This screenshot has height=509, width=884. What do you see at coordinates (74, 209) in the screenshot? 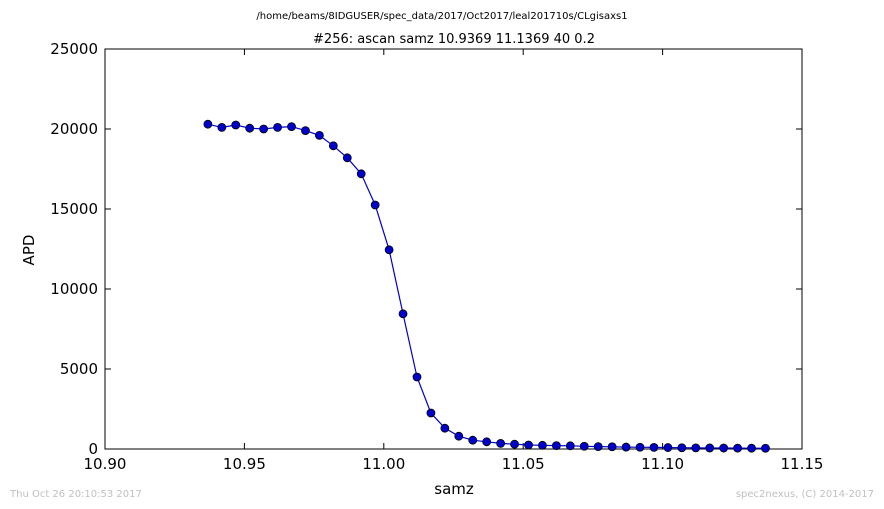
I see `y-tick-label: 15000` at bounding box center [74, 209].